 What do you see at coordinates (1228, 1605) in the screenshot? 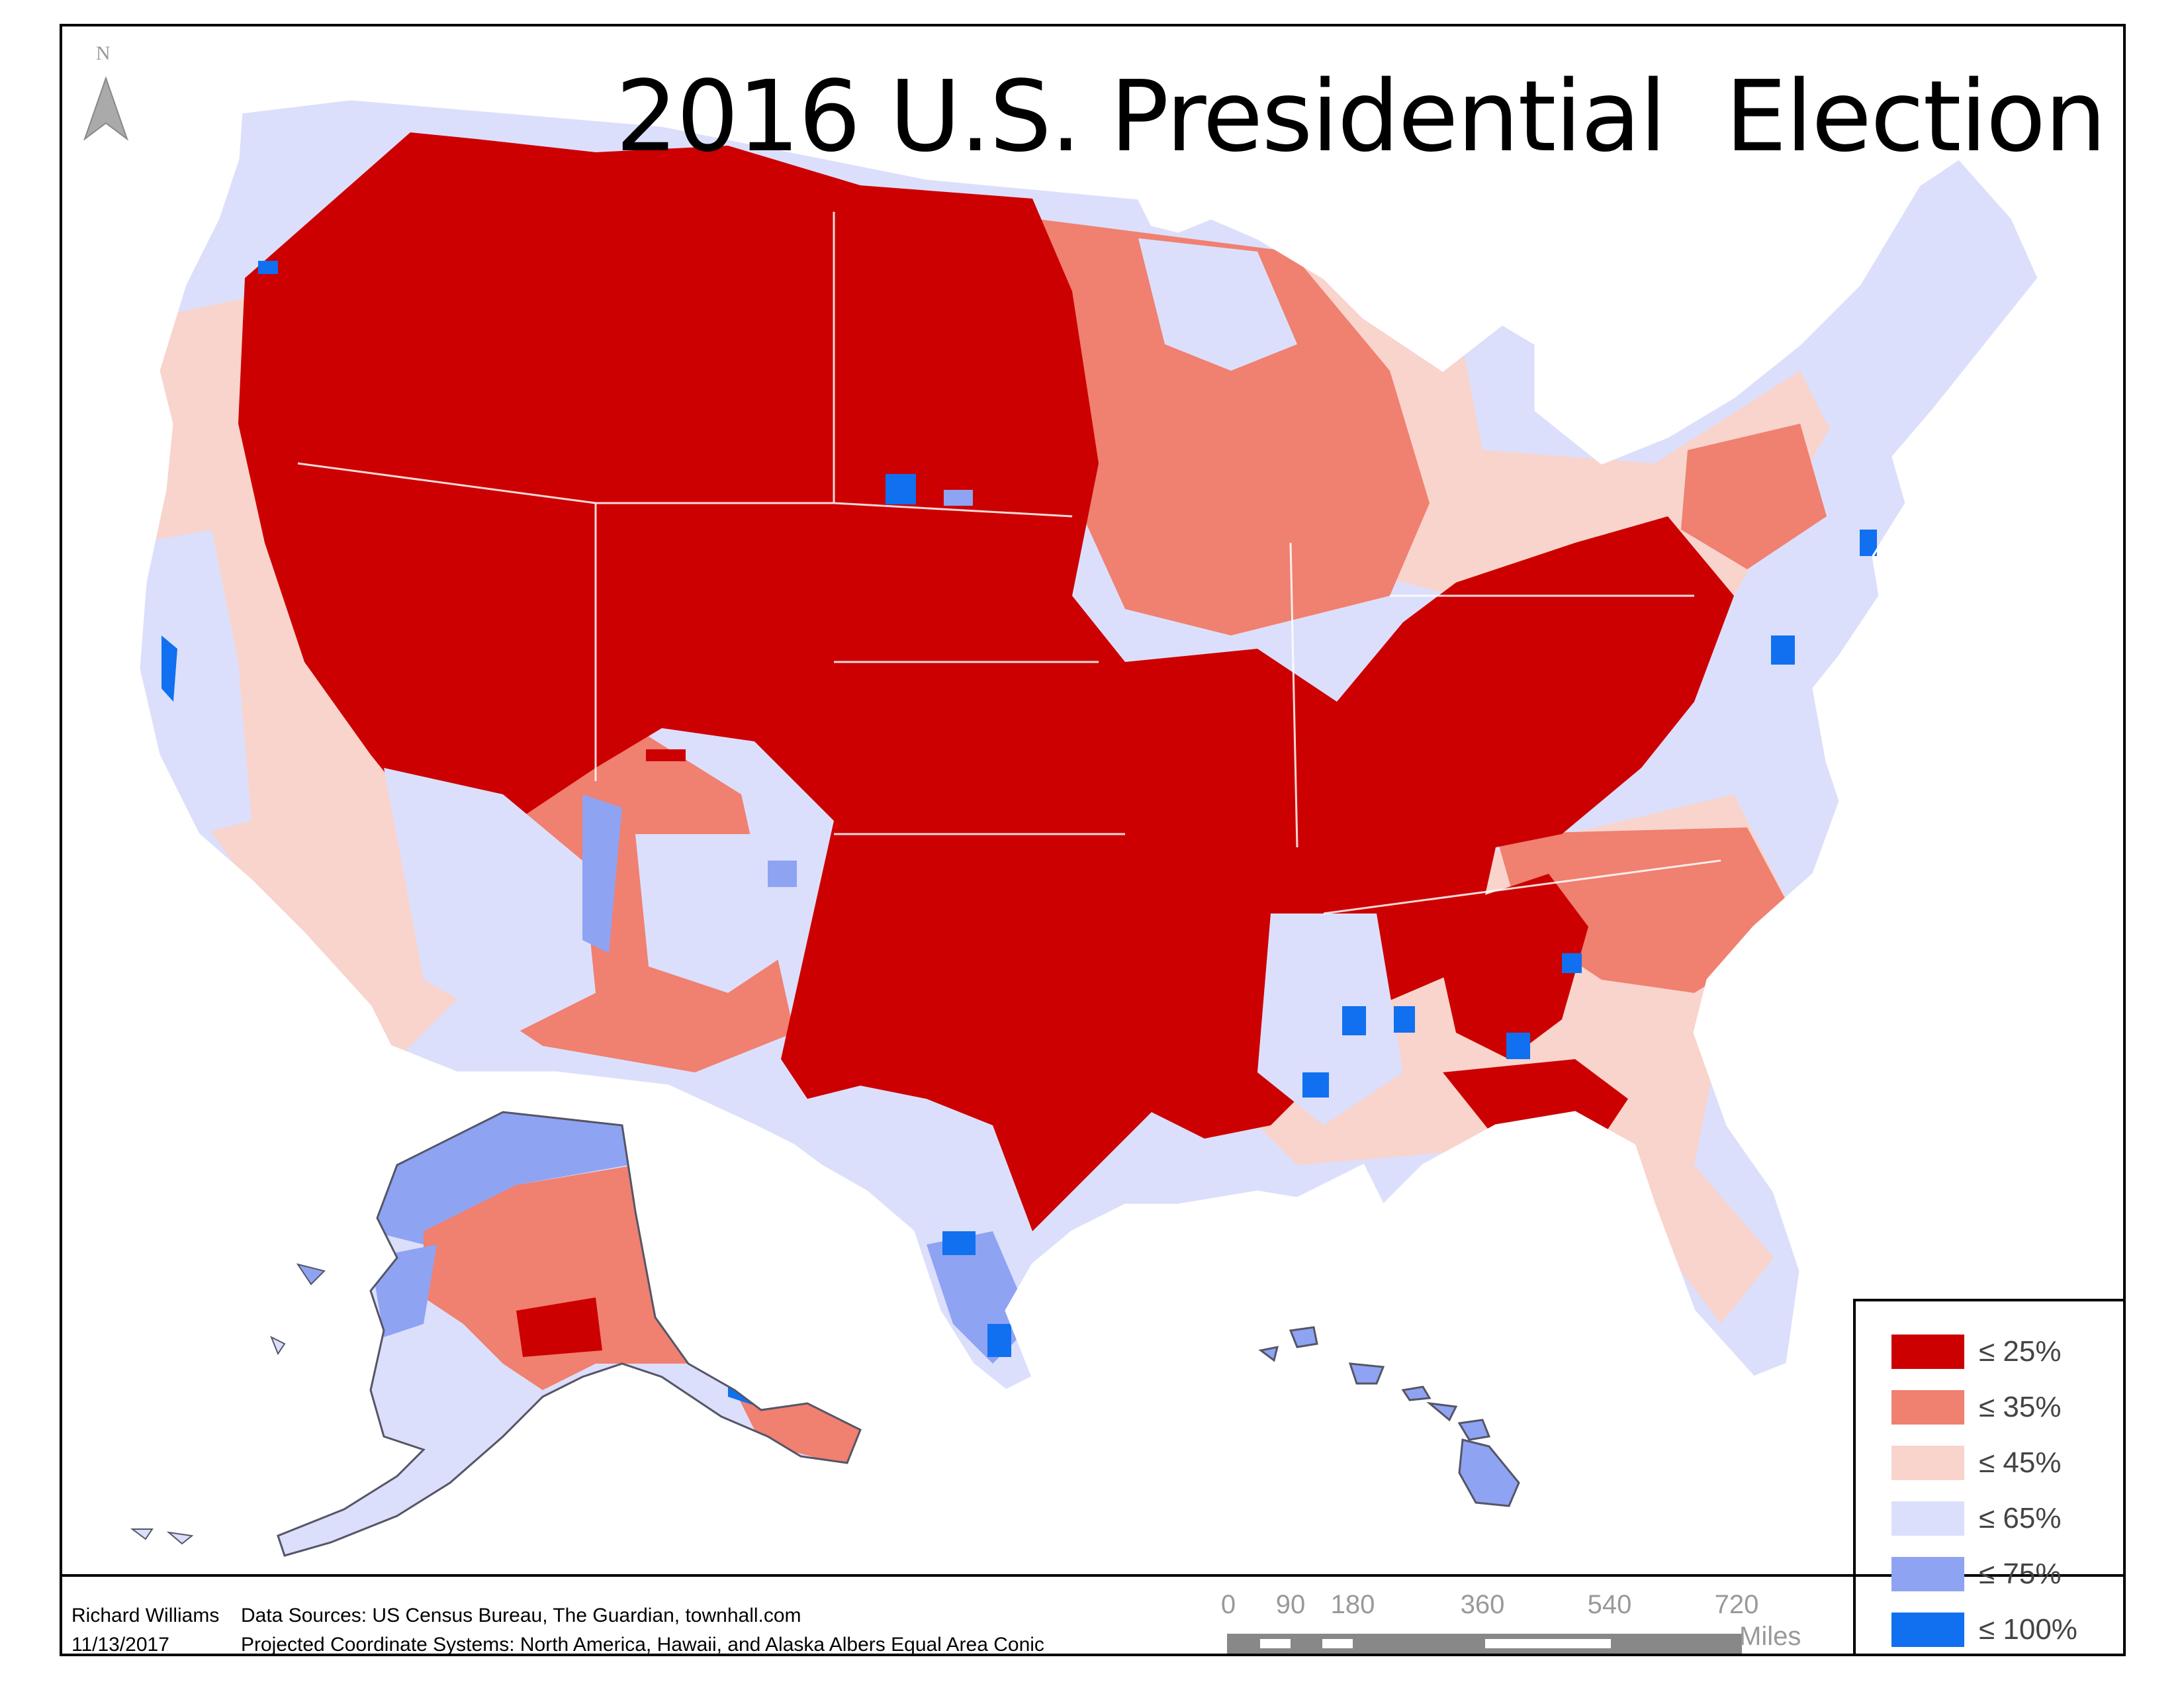
I see `scale-tick: 0` at bounding box center [1228, 1605].